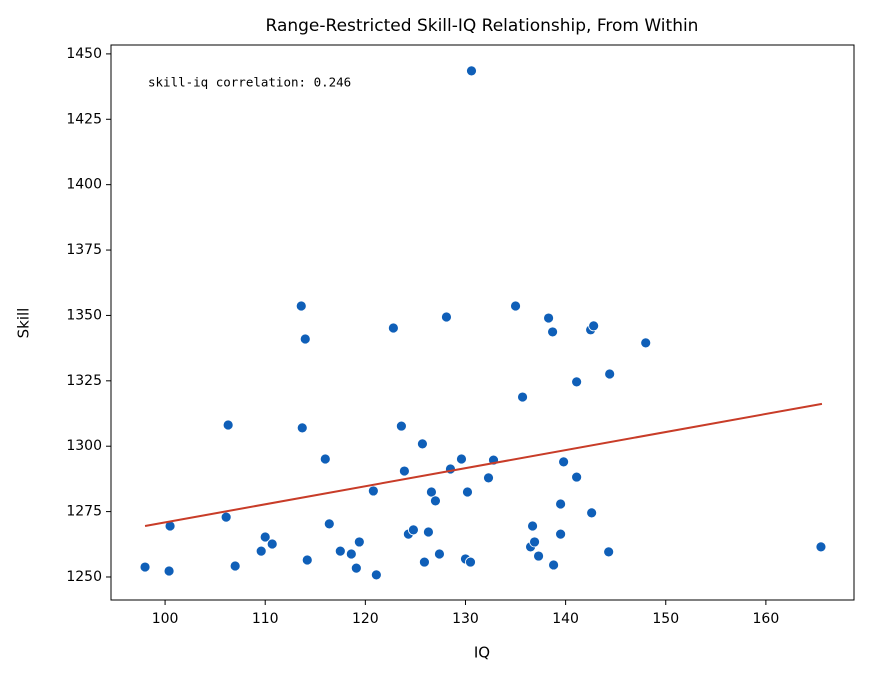 The height and width of the screenshot is (678, 869). Describe the element at coordinates (365, 619) in the screenshot. I see `x-tick-label: 120` at that location.